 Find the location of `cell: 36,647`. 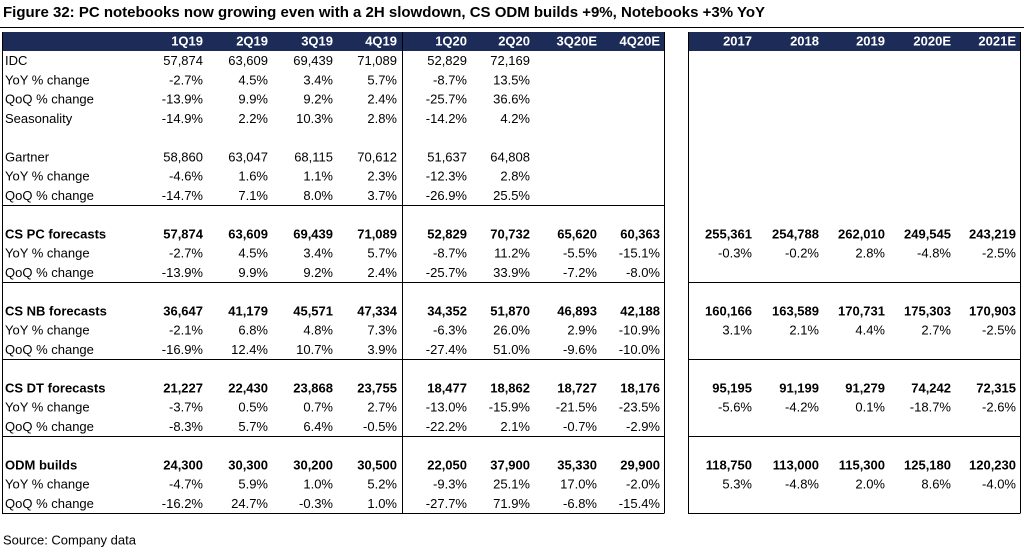

cell: 36,647 is located at coordinates (183, 310).